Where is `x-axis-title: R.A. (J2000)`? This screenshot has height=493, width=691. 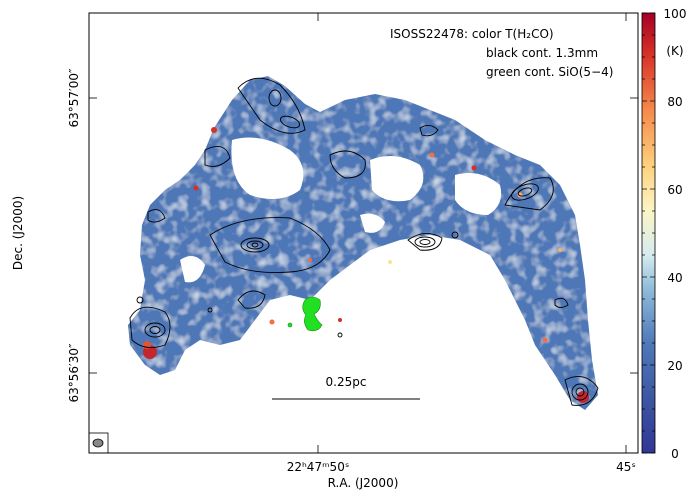 x-axis-title: R.A. (J2000) is located at coordinates (363, 483).